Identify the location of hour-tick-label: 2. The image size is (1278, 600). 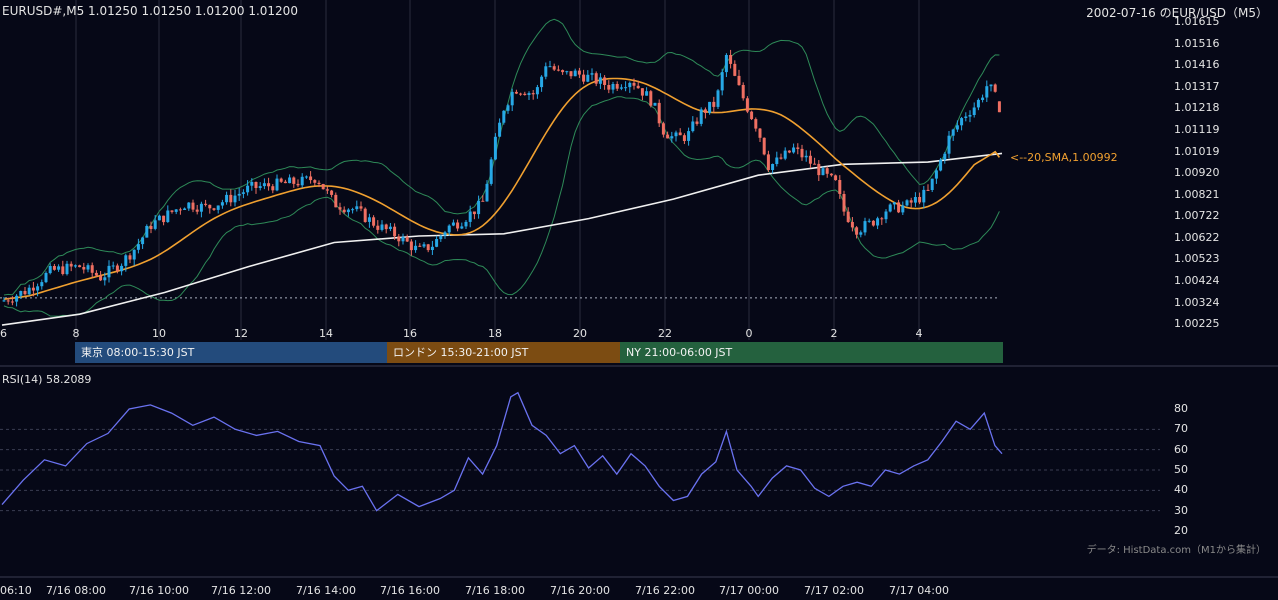
(834, 333).